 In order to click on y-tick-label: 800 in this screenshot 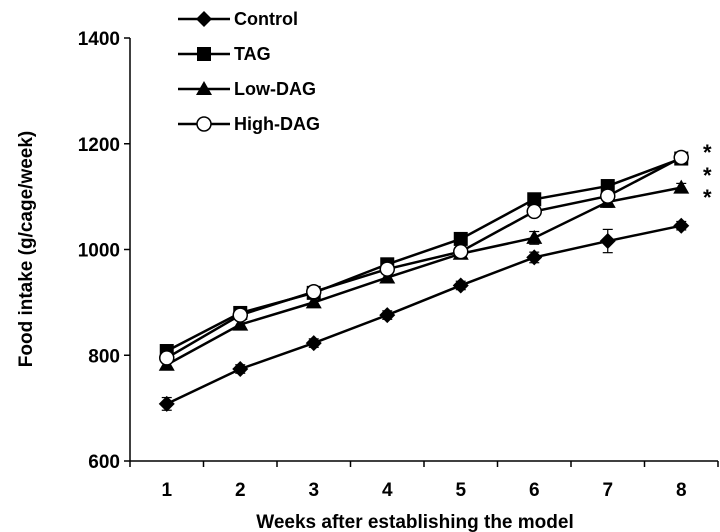, I will do `click(104, 356)`.